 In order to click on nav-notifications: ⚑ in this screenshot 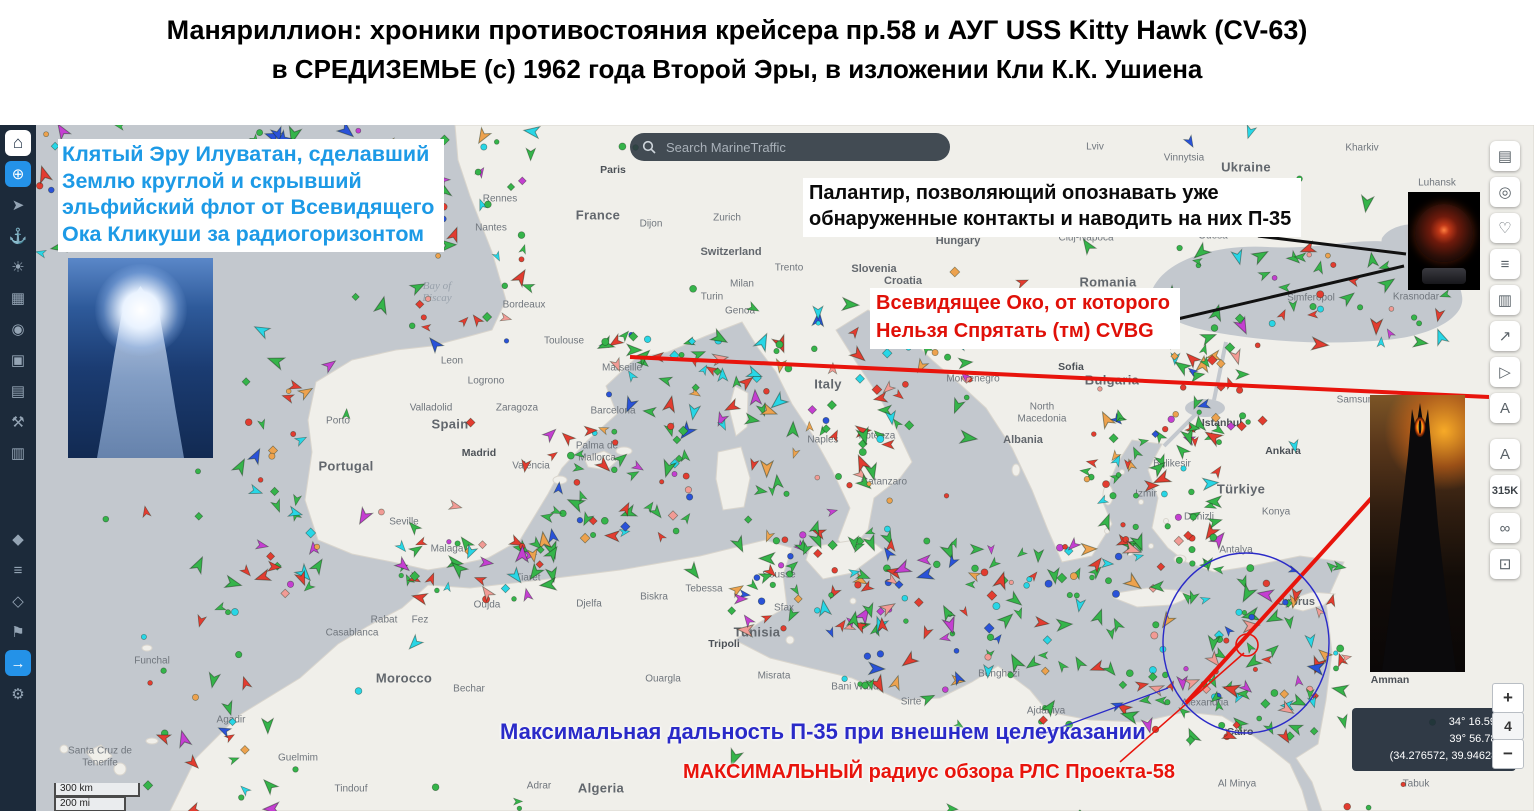, I will do `click(18, 632)`.